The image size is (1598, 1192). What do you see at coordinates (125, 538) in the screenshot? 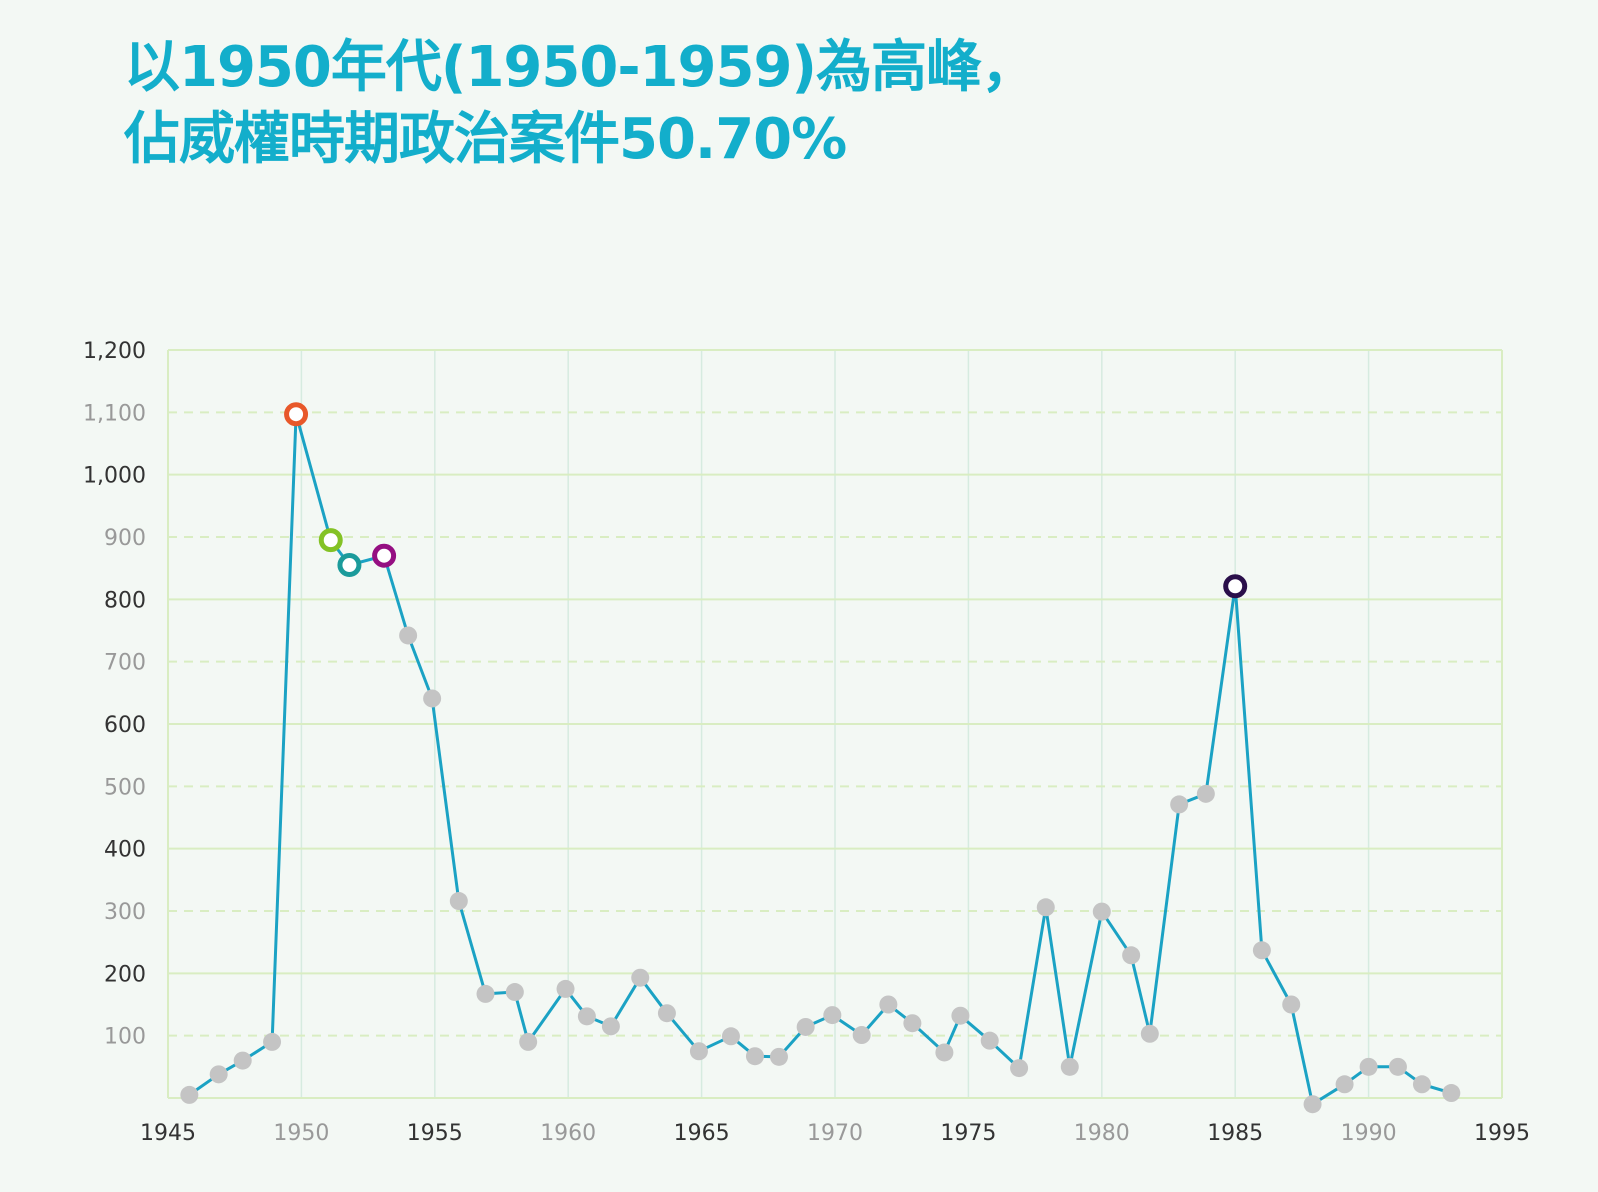
I see `y-tick-label: 900` at bounding box center [125, 538].